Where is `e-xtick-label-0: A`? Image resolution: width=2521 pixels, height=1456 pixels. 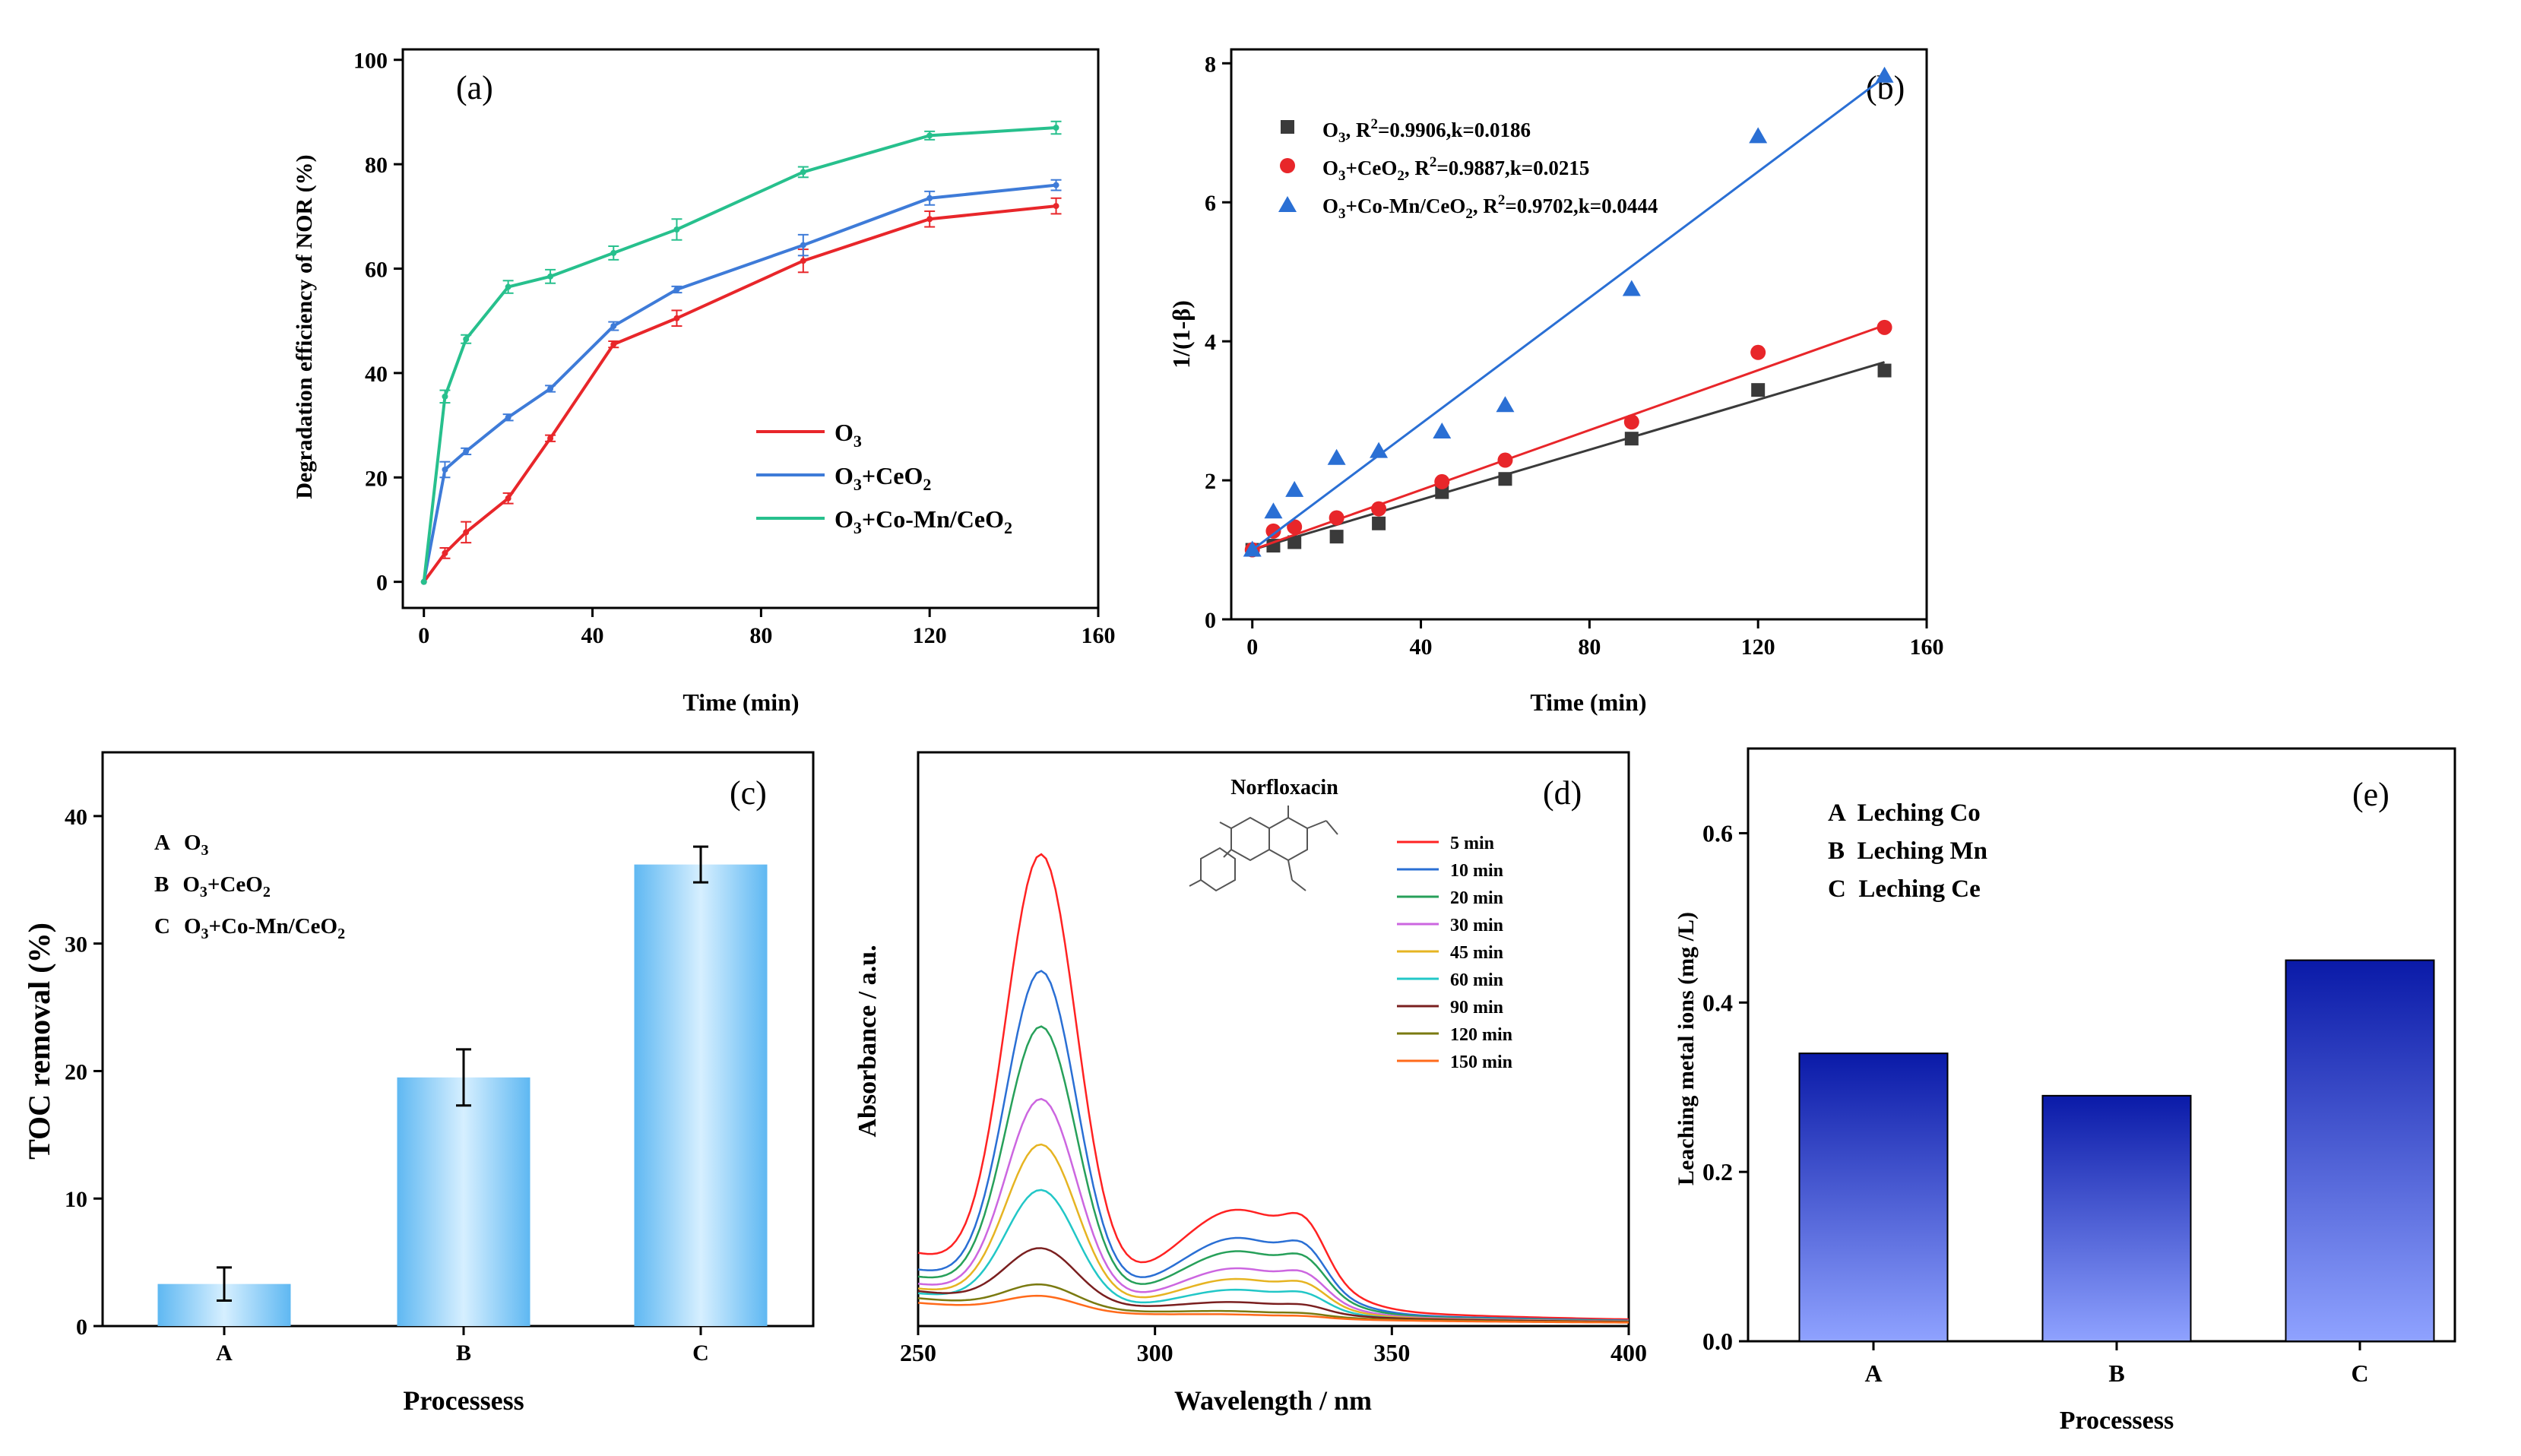 e-xtick-label-0: A is located at coordinates (1873, 1373).